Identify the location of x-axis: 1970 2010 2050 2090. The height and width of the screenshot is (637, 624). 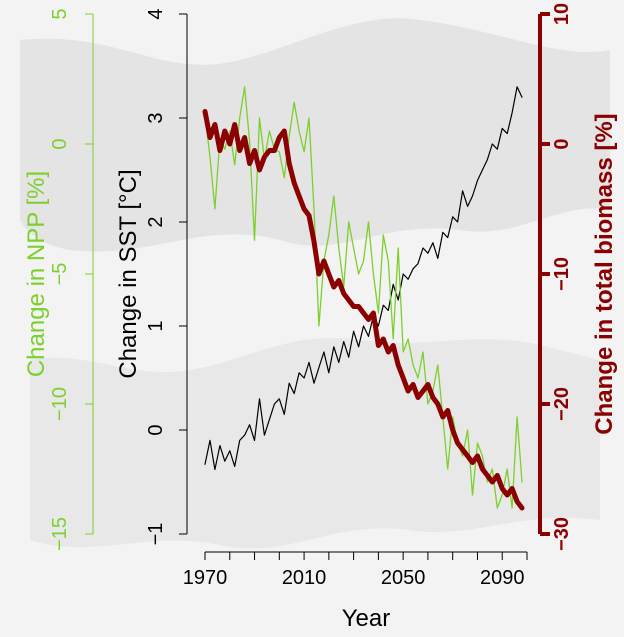
(355, 570).